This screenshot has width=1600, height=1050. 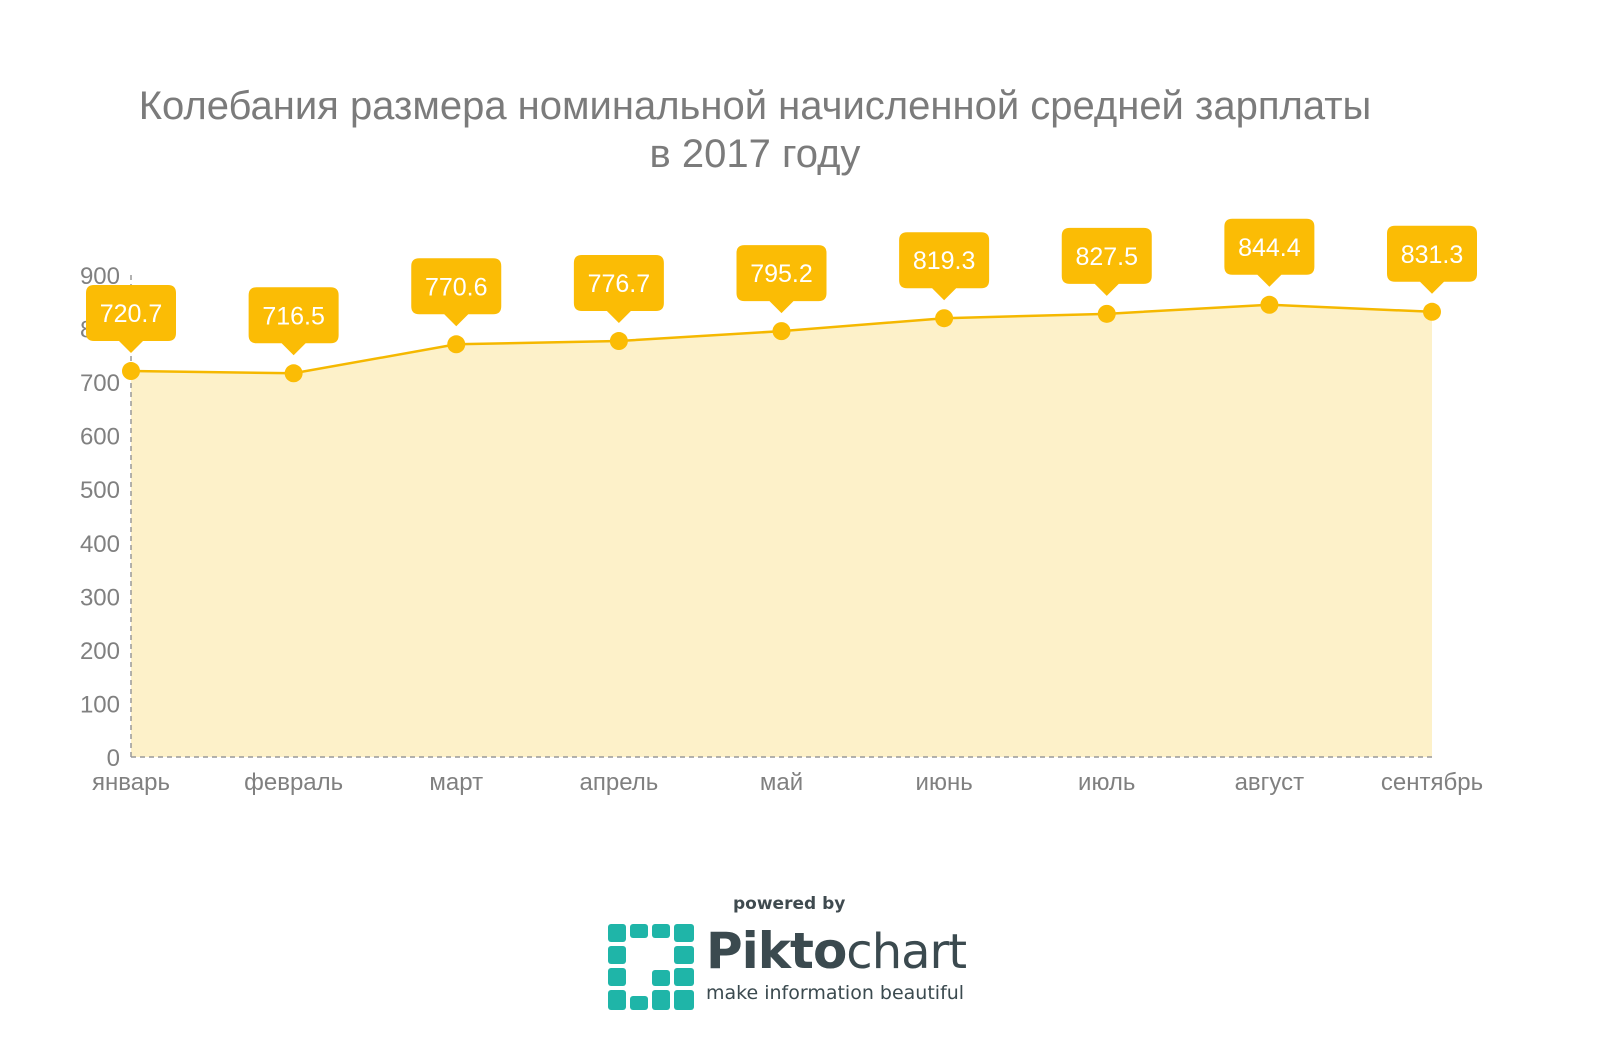 What do you see at coordinates (1106, 257) in the screenshot?
I see `data-label: 827.5` at bounding box center [1106, 257].